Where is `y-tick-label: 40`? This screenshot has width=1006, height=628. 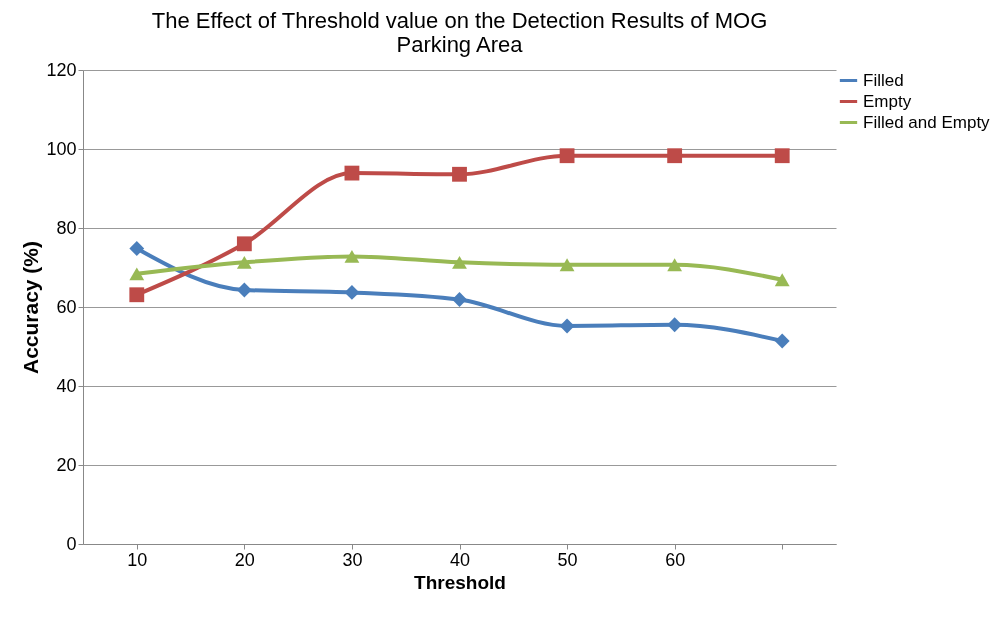 y-tick-label: 40 is located at coordinates (66, 385).